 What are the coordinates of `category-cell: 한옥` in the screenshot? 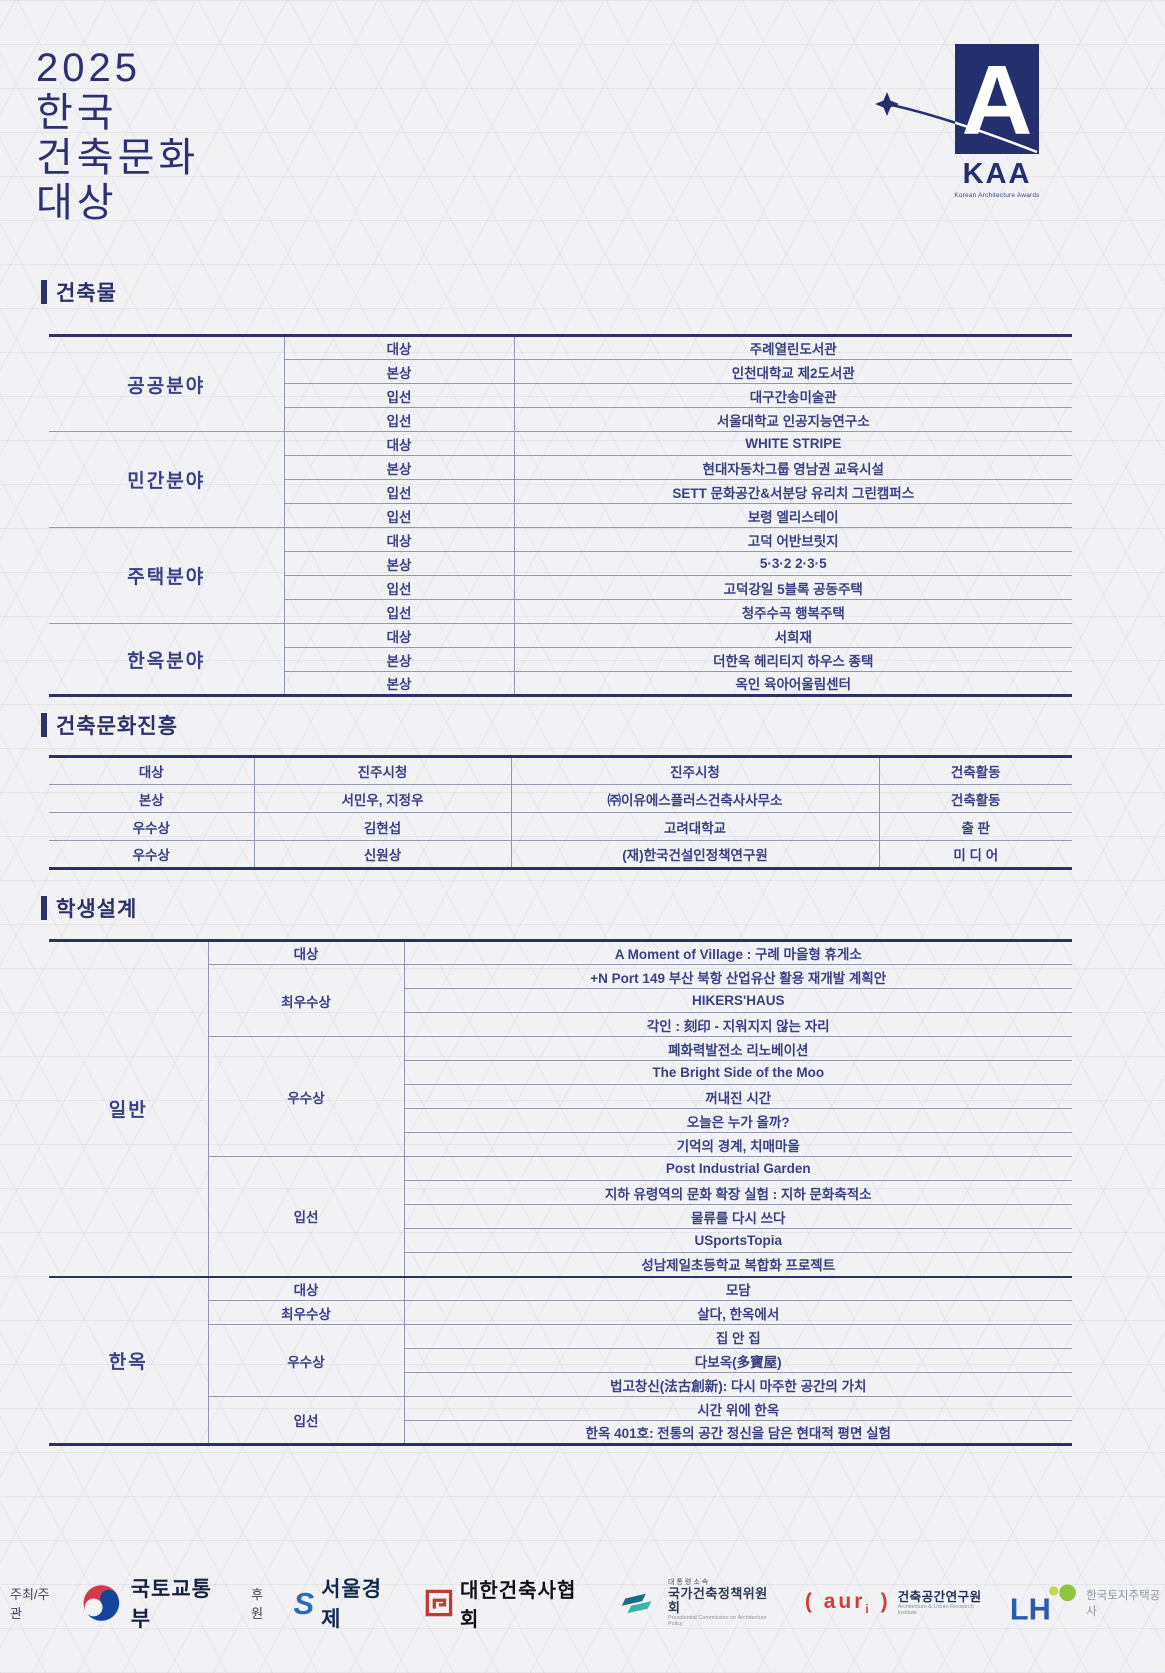 It's located at (129, 1360).